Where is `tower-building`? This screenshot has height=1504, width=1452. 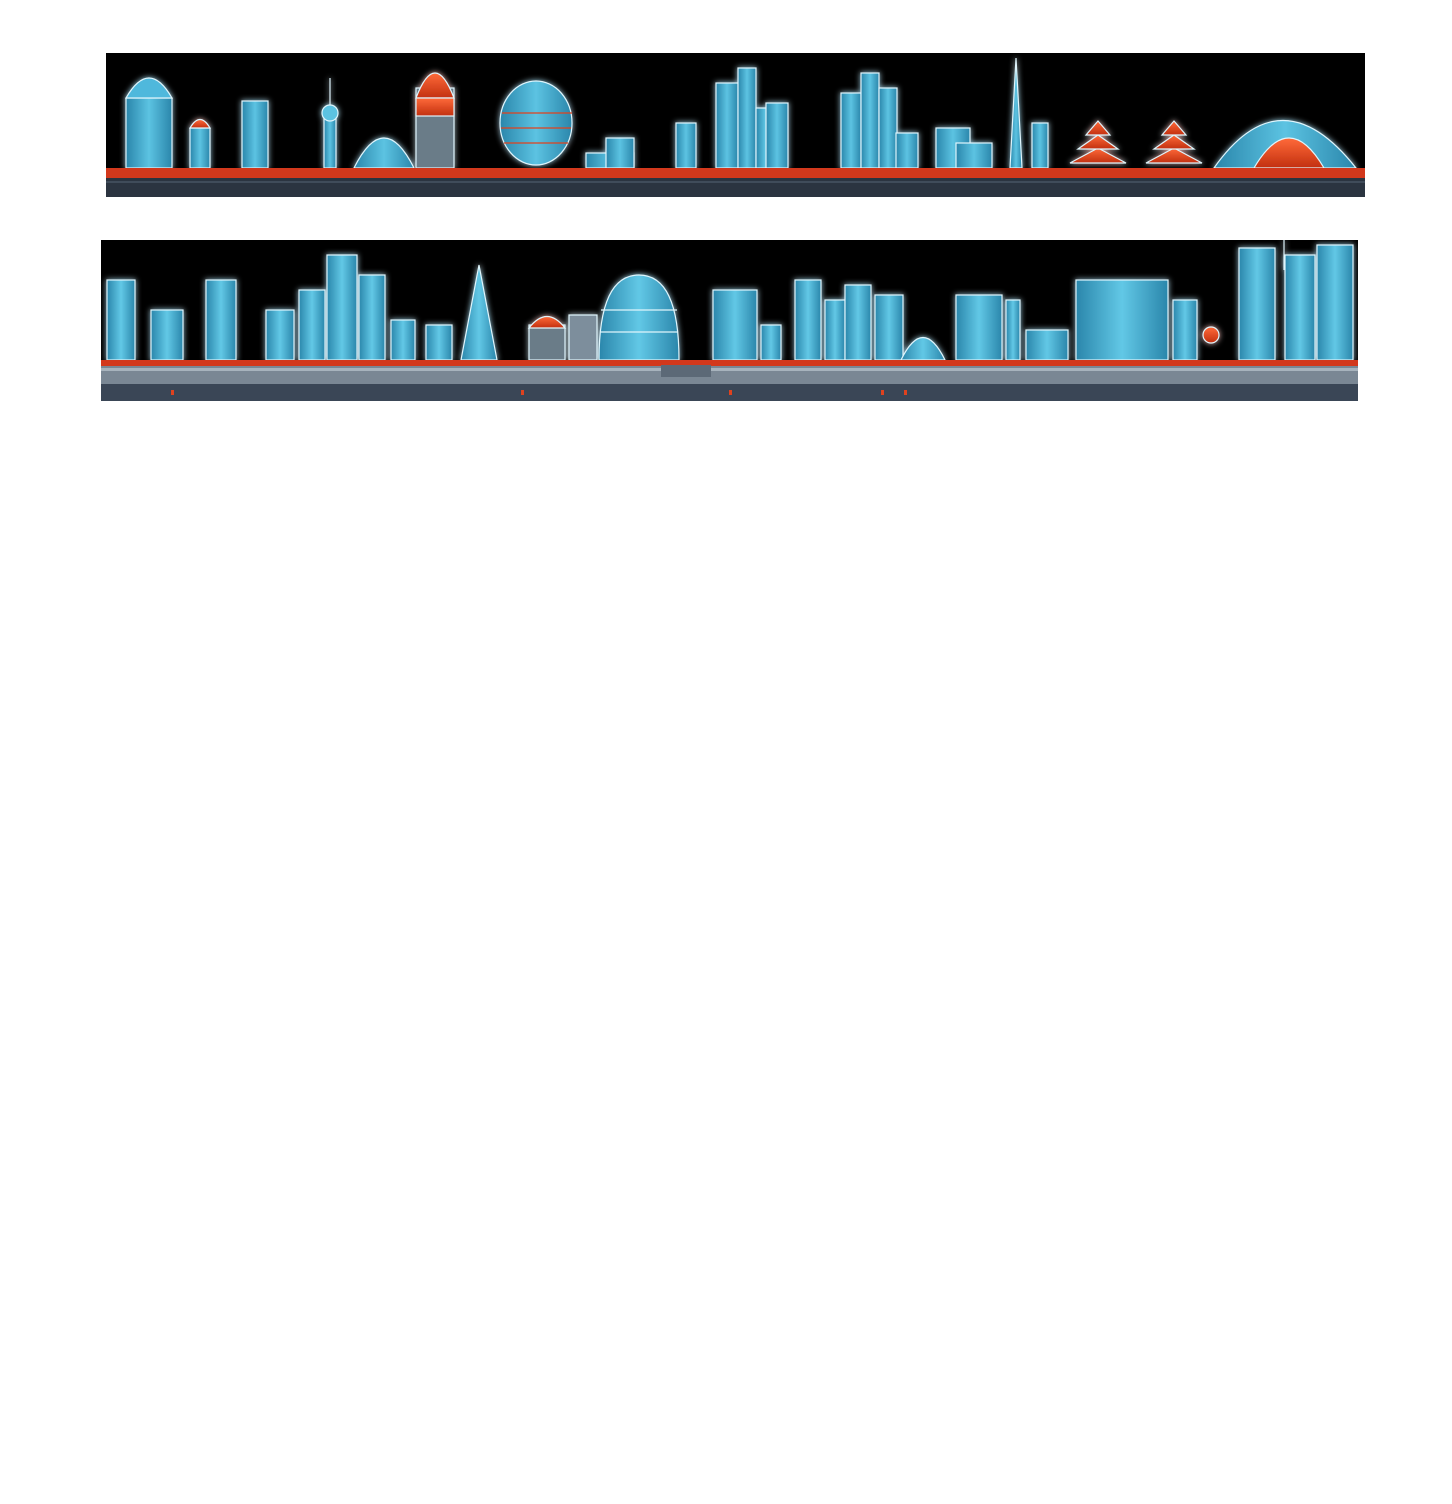 tower-building is located at coordinates (149, 133).